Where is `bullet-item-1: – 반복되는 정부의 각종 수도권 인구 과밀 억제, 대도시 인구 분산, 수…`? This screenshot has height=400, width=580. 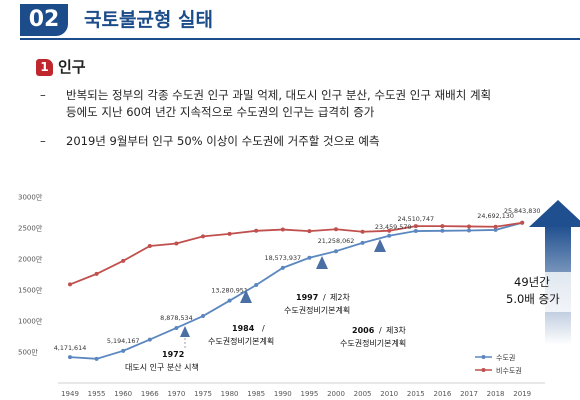 bullet-item-1: – 반복되는 정부의 각종 수도권 인구 과밀 억제, 대도시 인구 분산, 수… is located at coordinates (298, 104).